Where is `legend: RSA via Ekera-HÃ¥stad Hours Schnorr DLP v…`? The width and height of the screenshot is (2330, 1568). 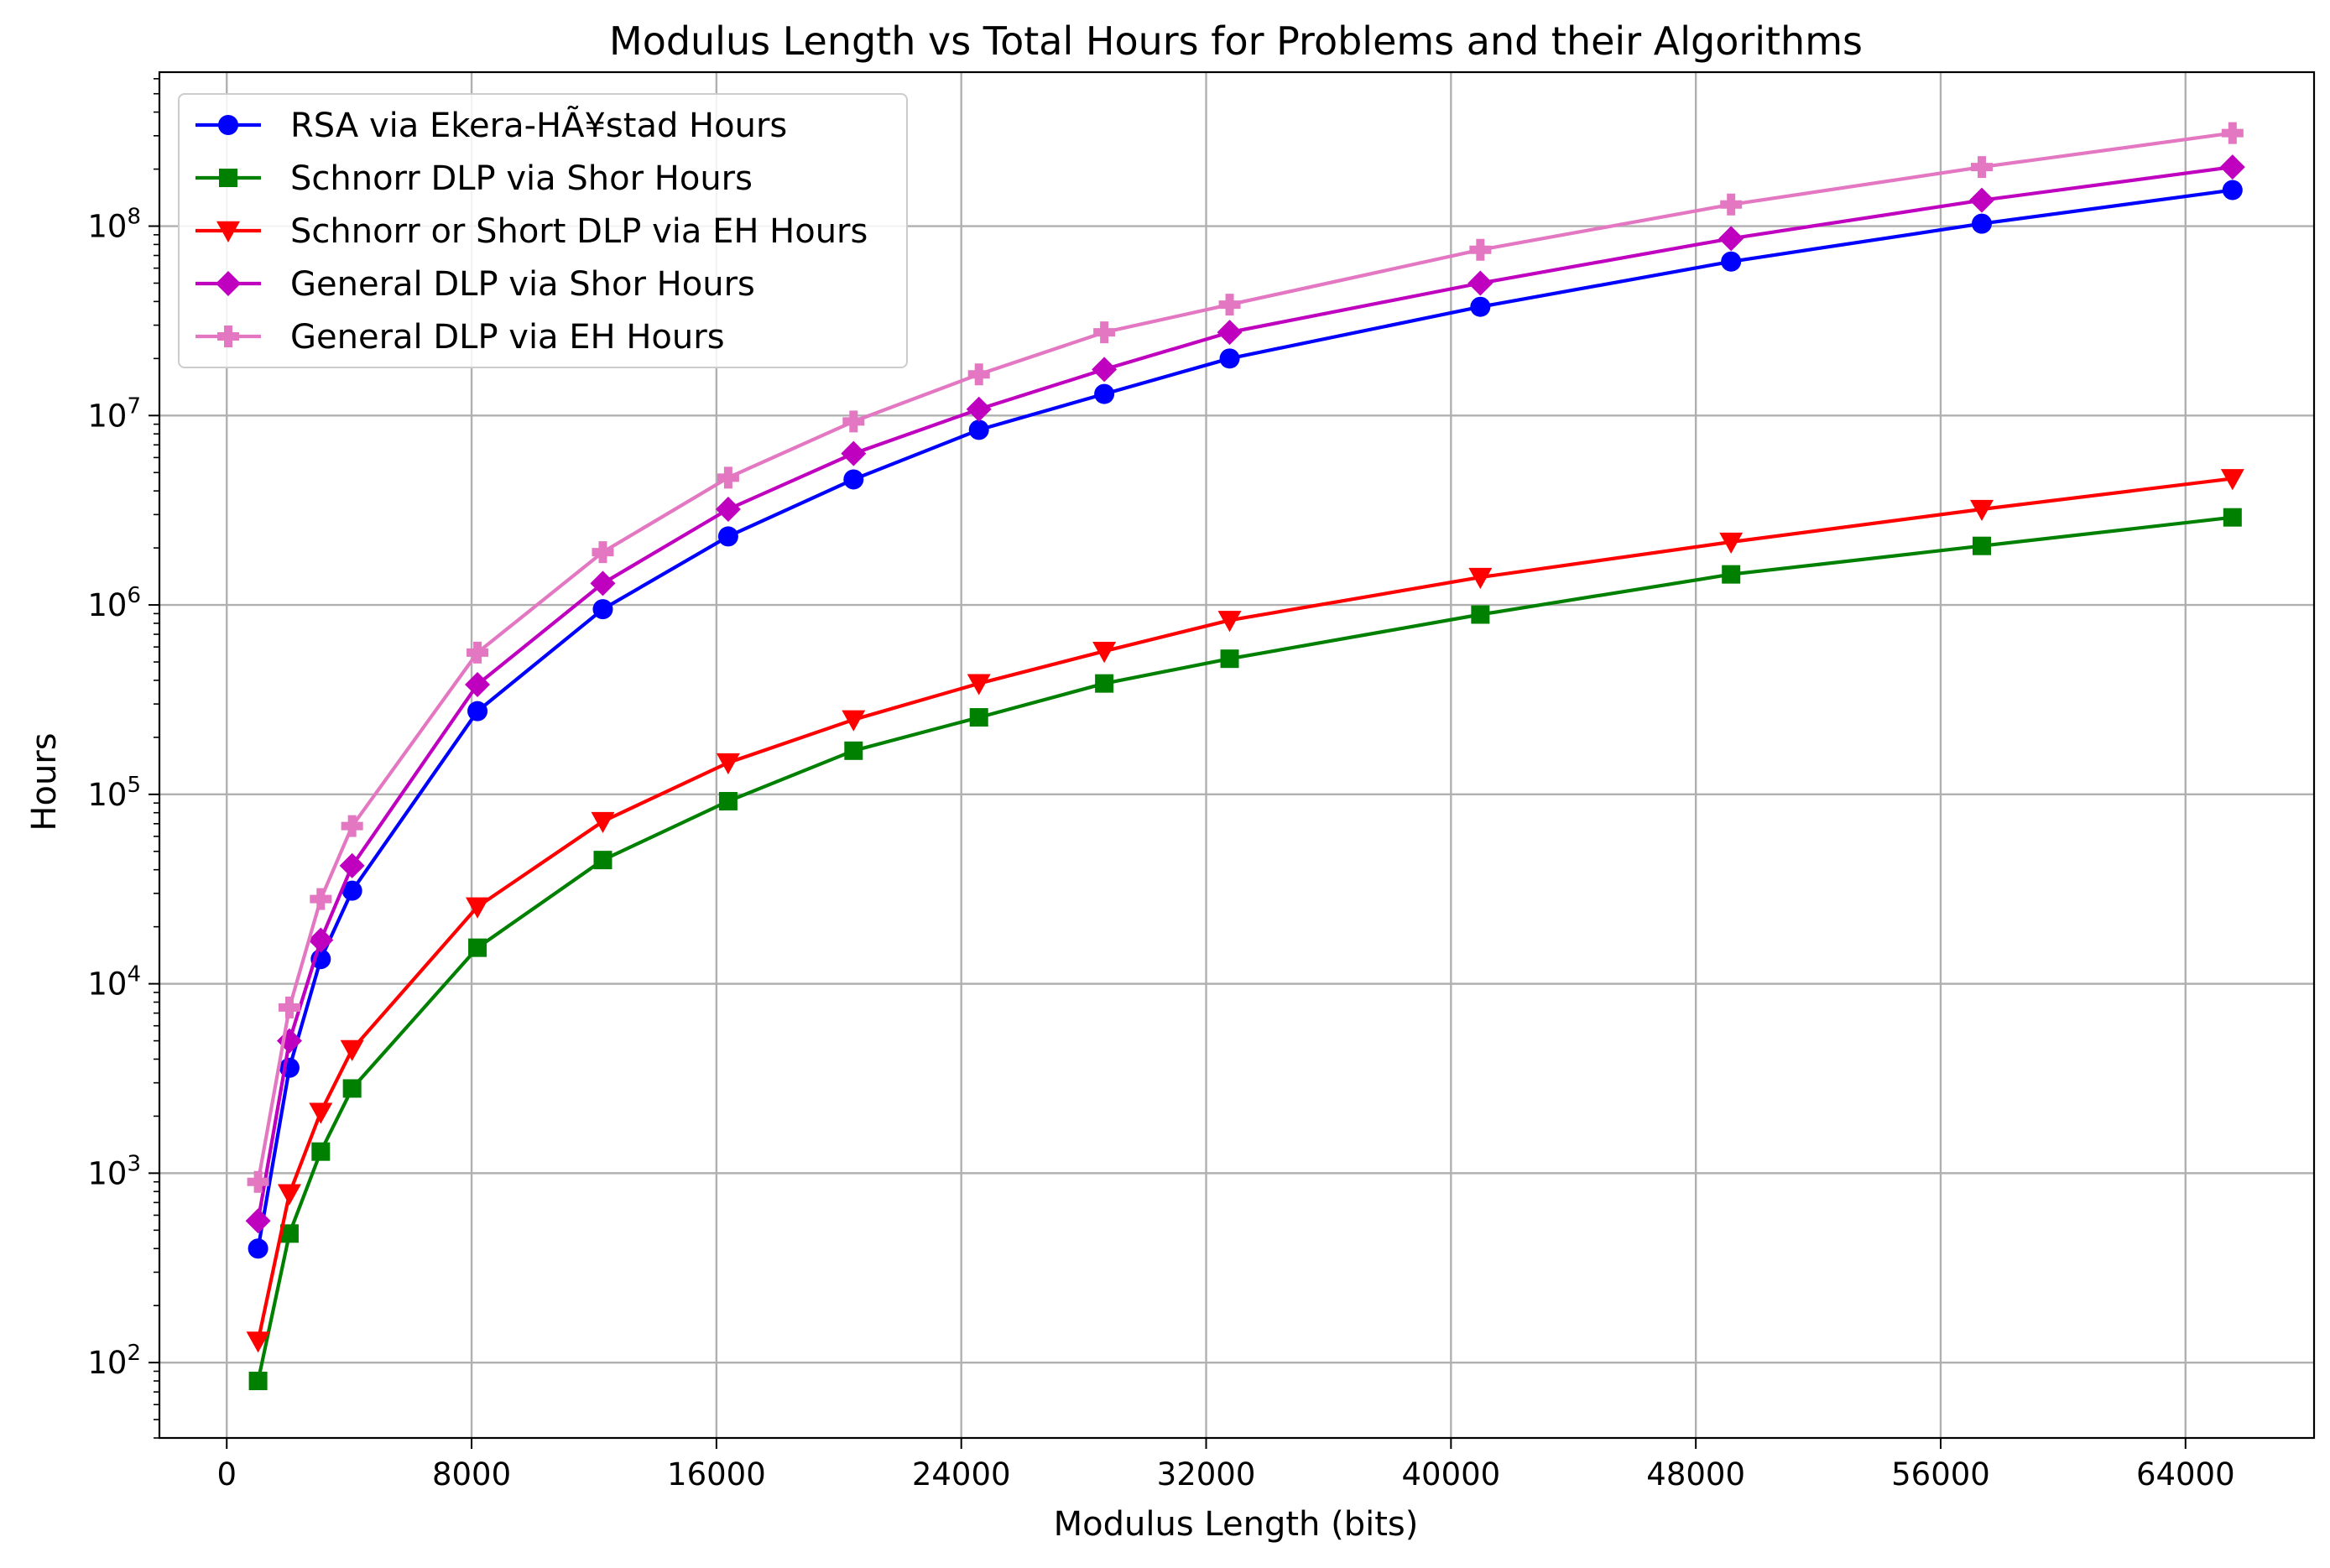 legend: RSA via Ekera-HÃ¥stad Hours Schnorr DLP v… is located at coordinates (543, 231).